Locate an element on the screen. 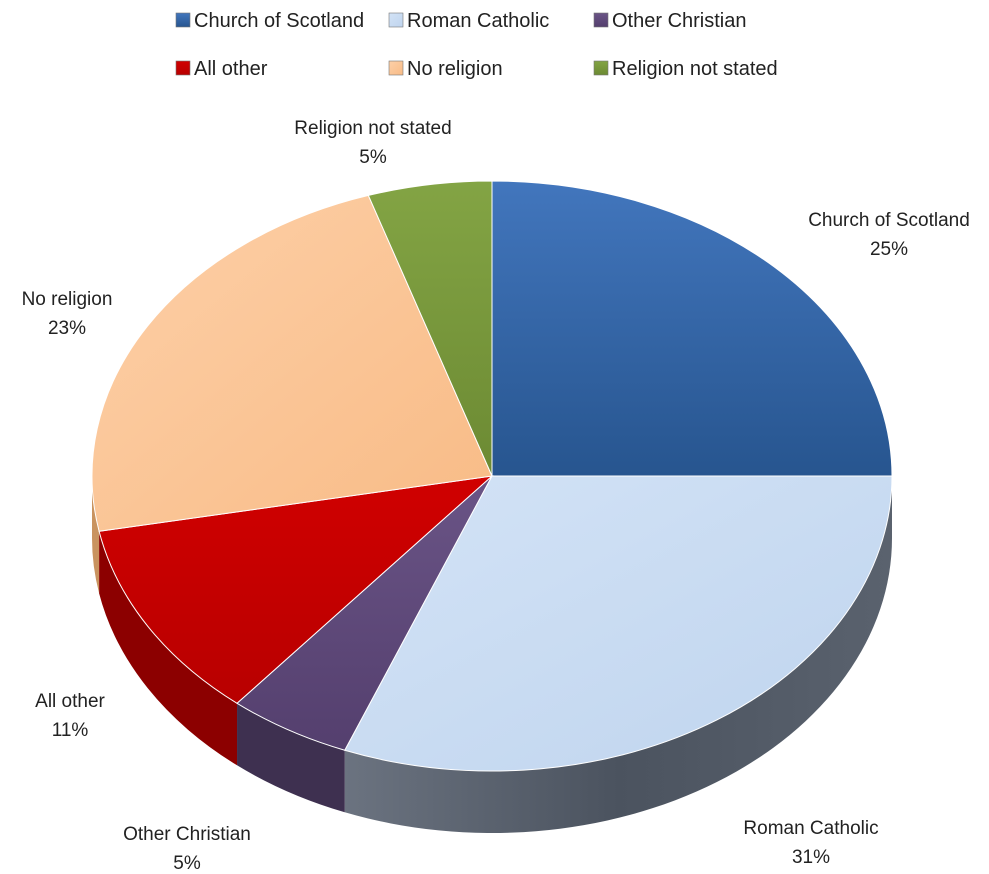 The height and width of the screenshot is (874, 989). slice-church-of-scotland is located at coordinates (692, 328).